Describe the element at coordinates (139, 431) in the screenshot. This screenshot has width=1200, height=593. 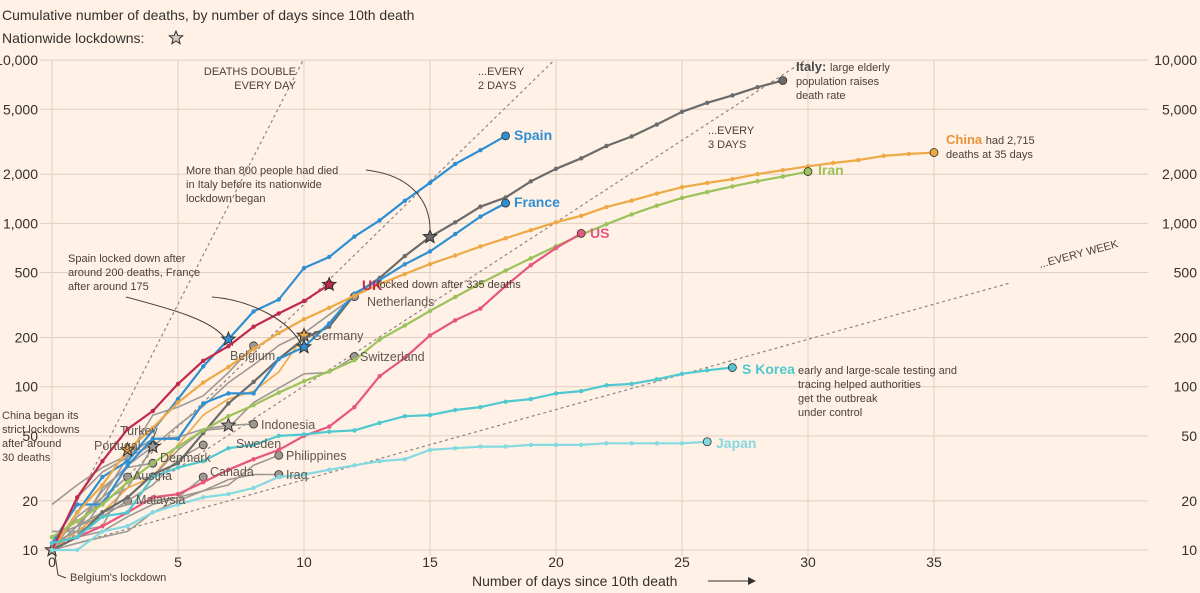
I see `series-label-turkey: Turkey` at that location.